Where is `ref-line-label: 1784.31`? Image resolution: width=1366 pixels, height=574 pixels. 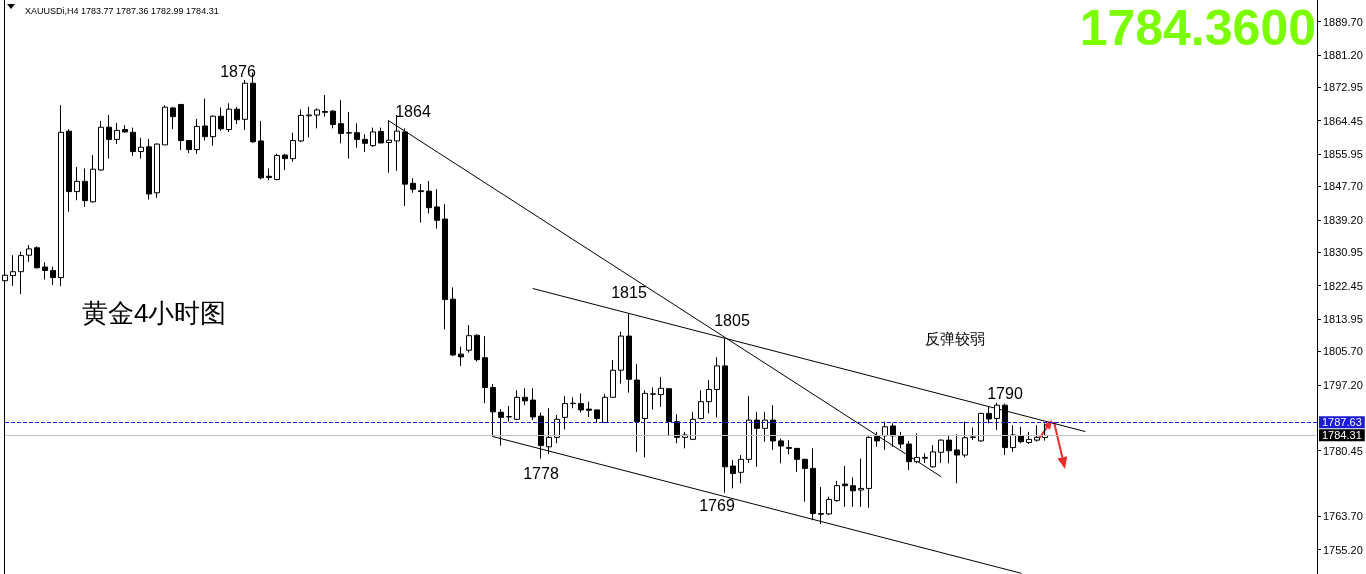
ref-line-label: 1784.31 is located at coordinates (1342, 435).